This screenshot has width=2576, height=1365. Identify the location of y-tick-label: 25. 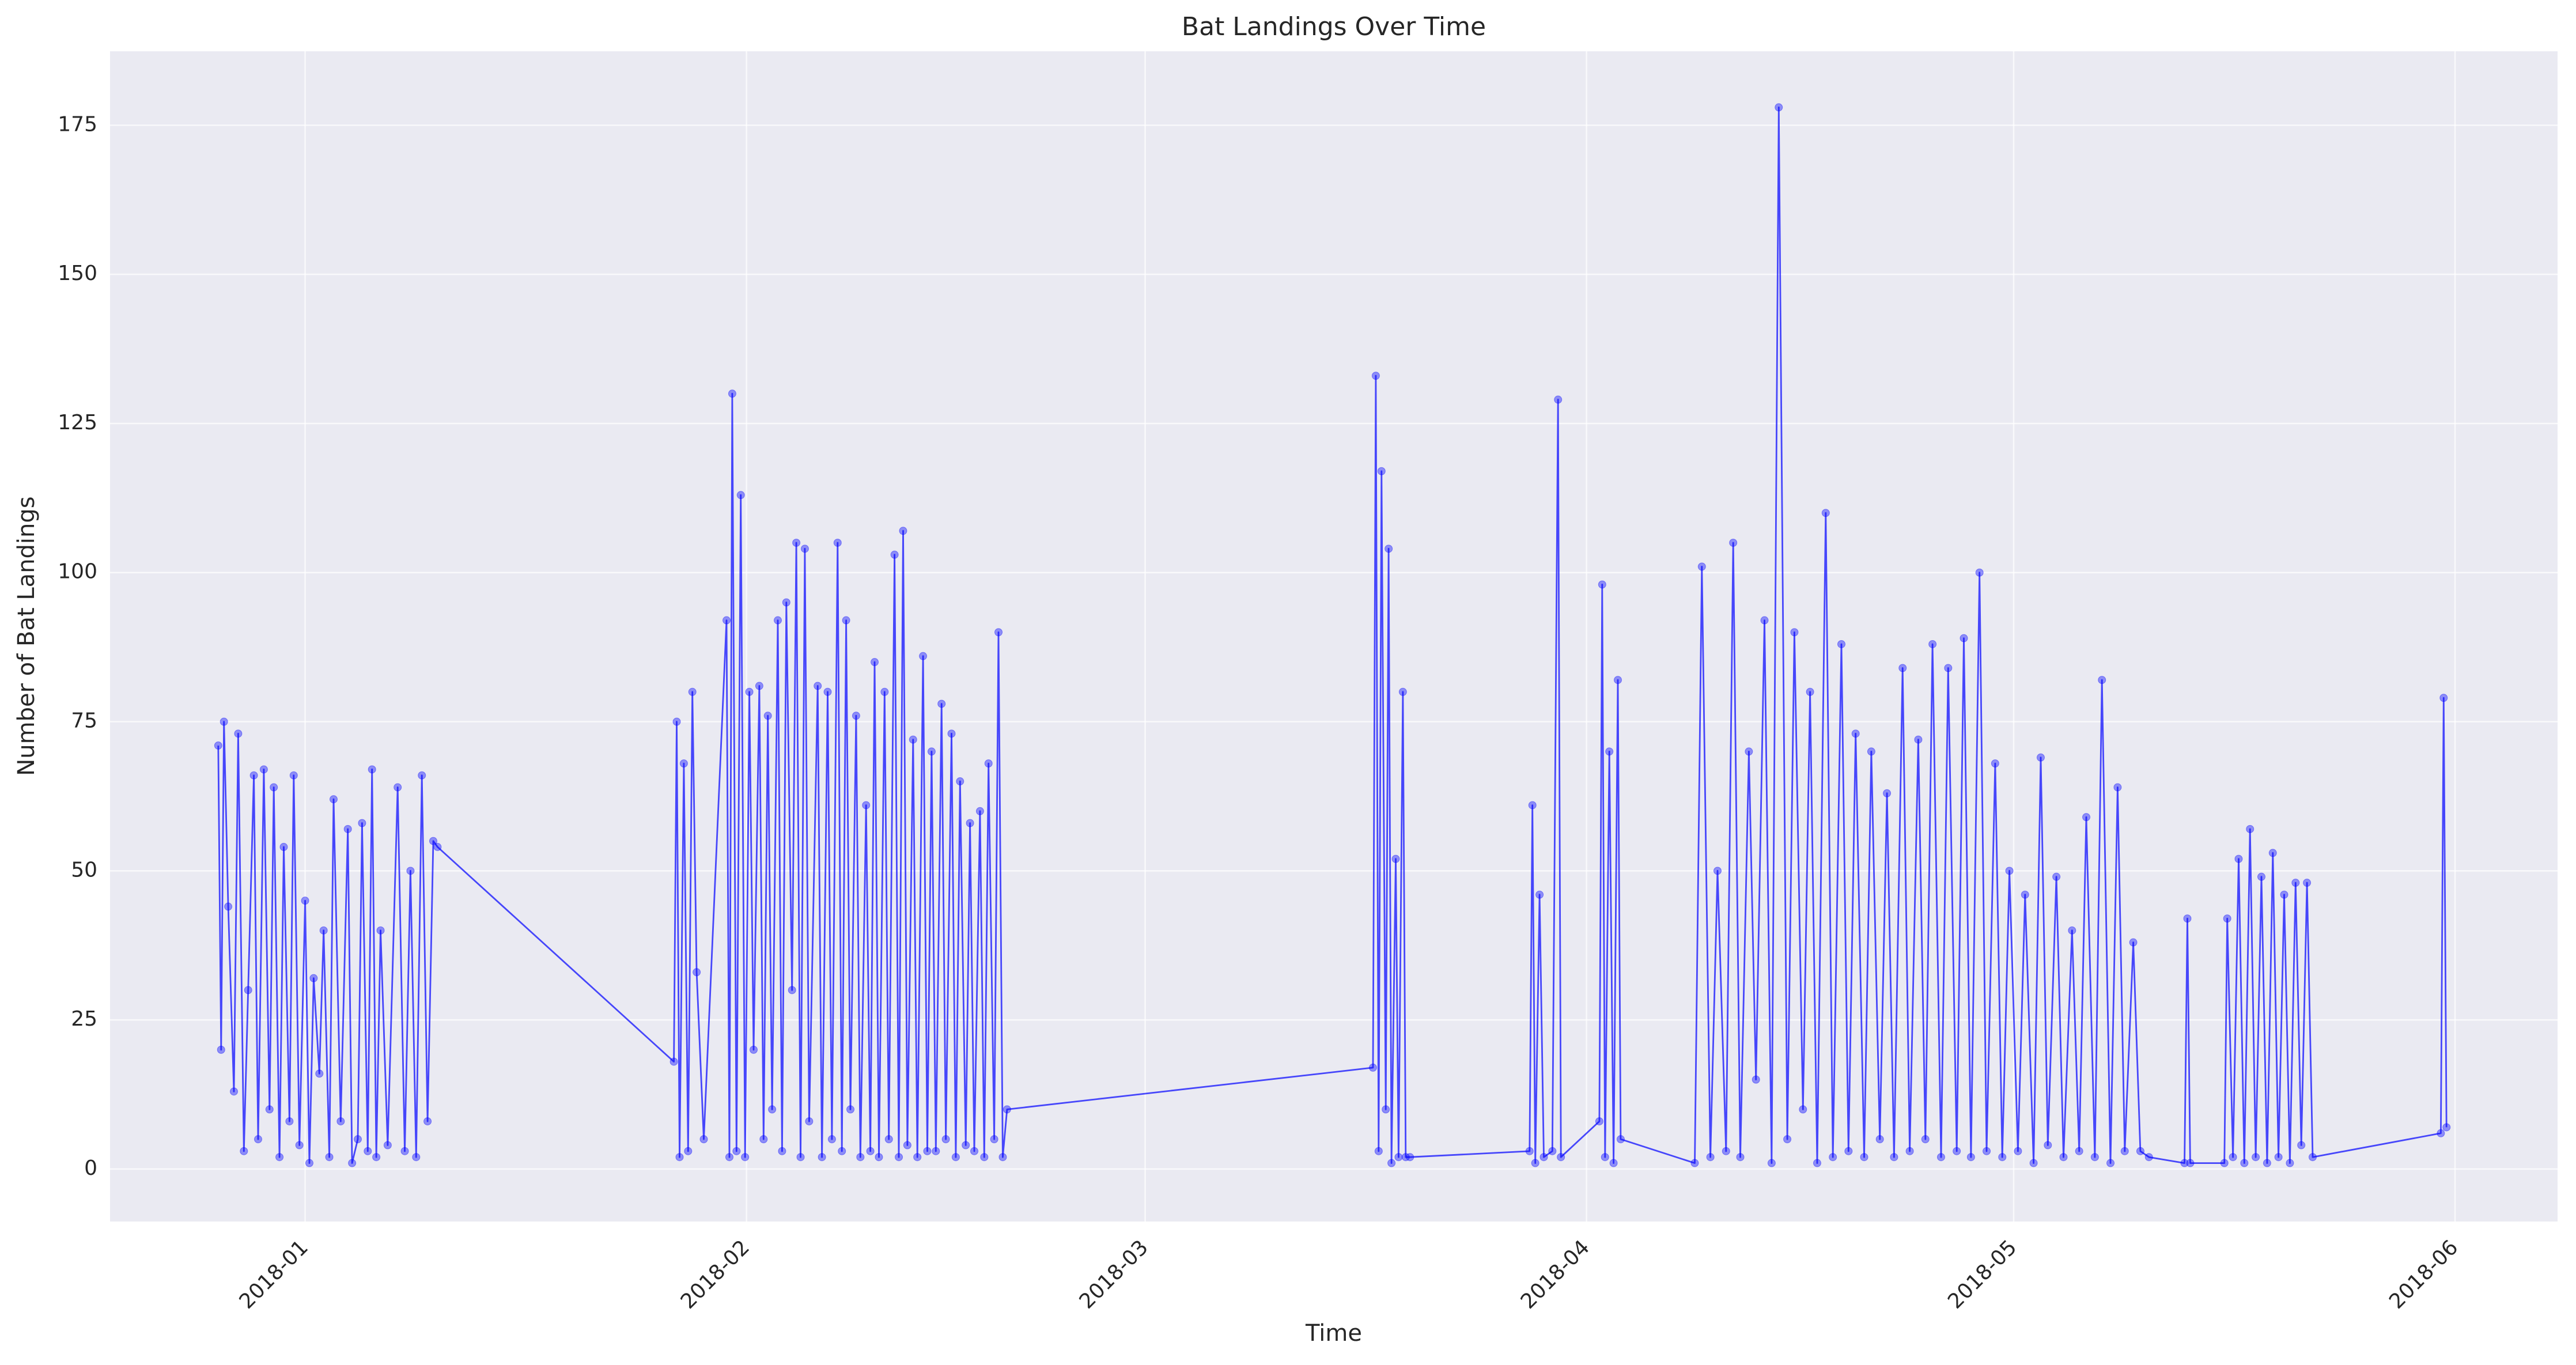
(84, 1019).